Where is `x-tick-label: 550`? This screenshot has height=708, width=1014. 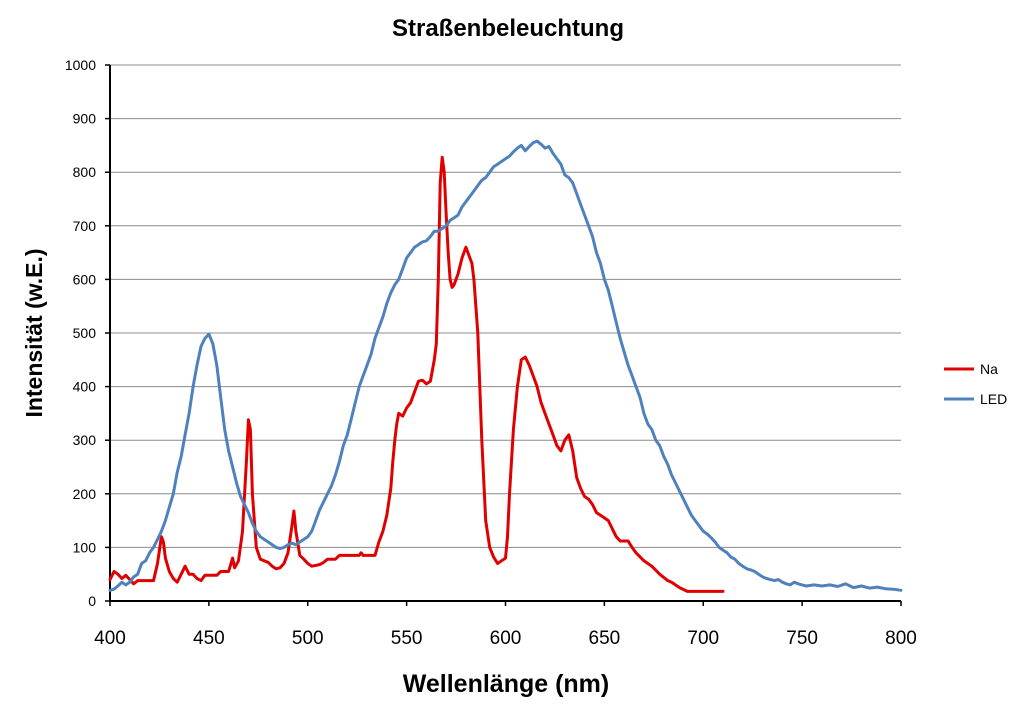 x-tick-label: 550 is located at coordinates (407, 638).